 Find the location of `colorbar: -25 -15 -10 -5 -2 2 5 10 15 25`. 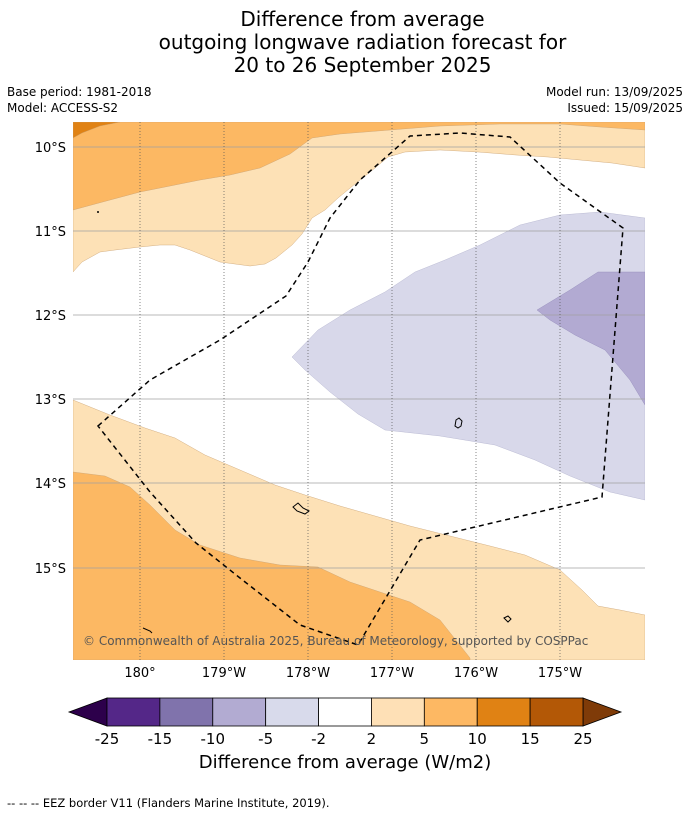

colorbar: -25 -15 -10 -5 -2 2 5 10 15 25 is located at coordinates (345, 722).